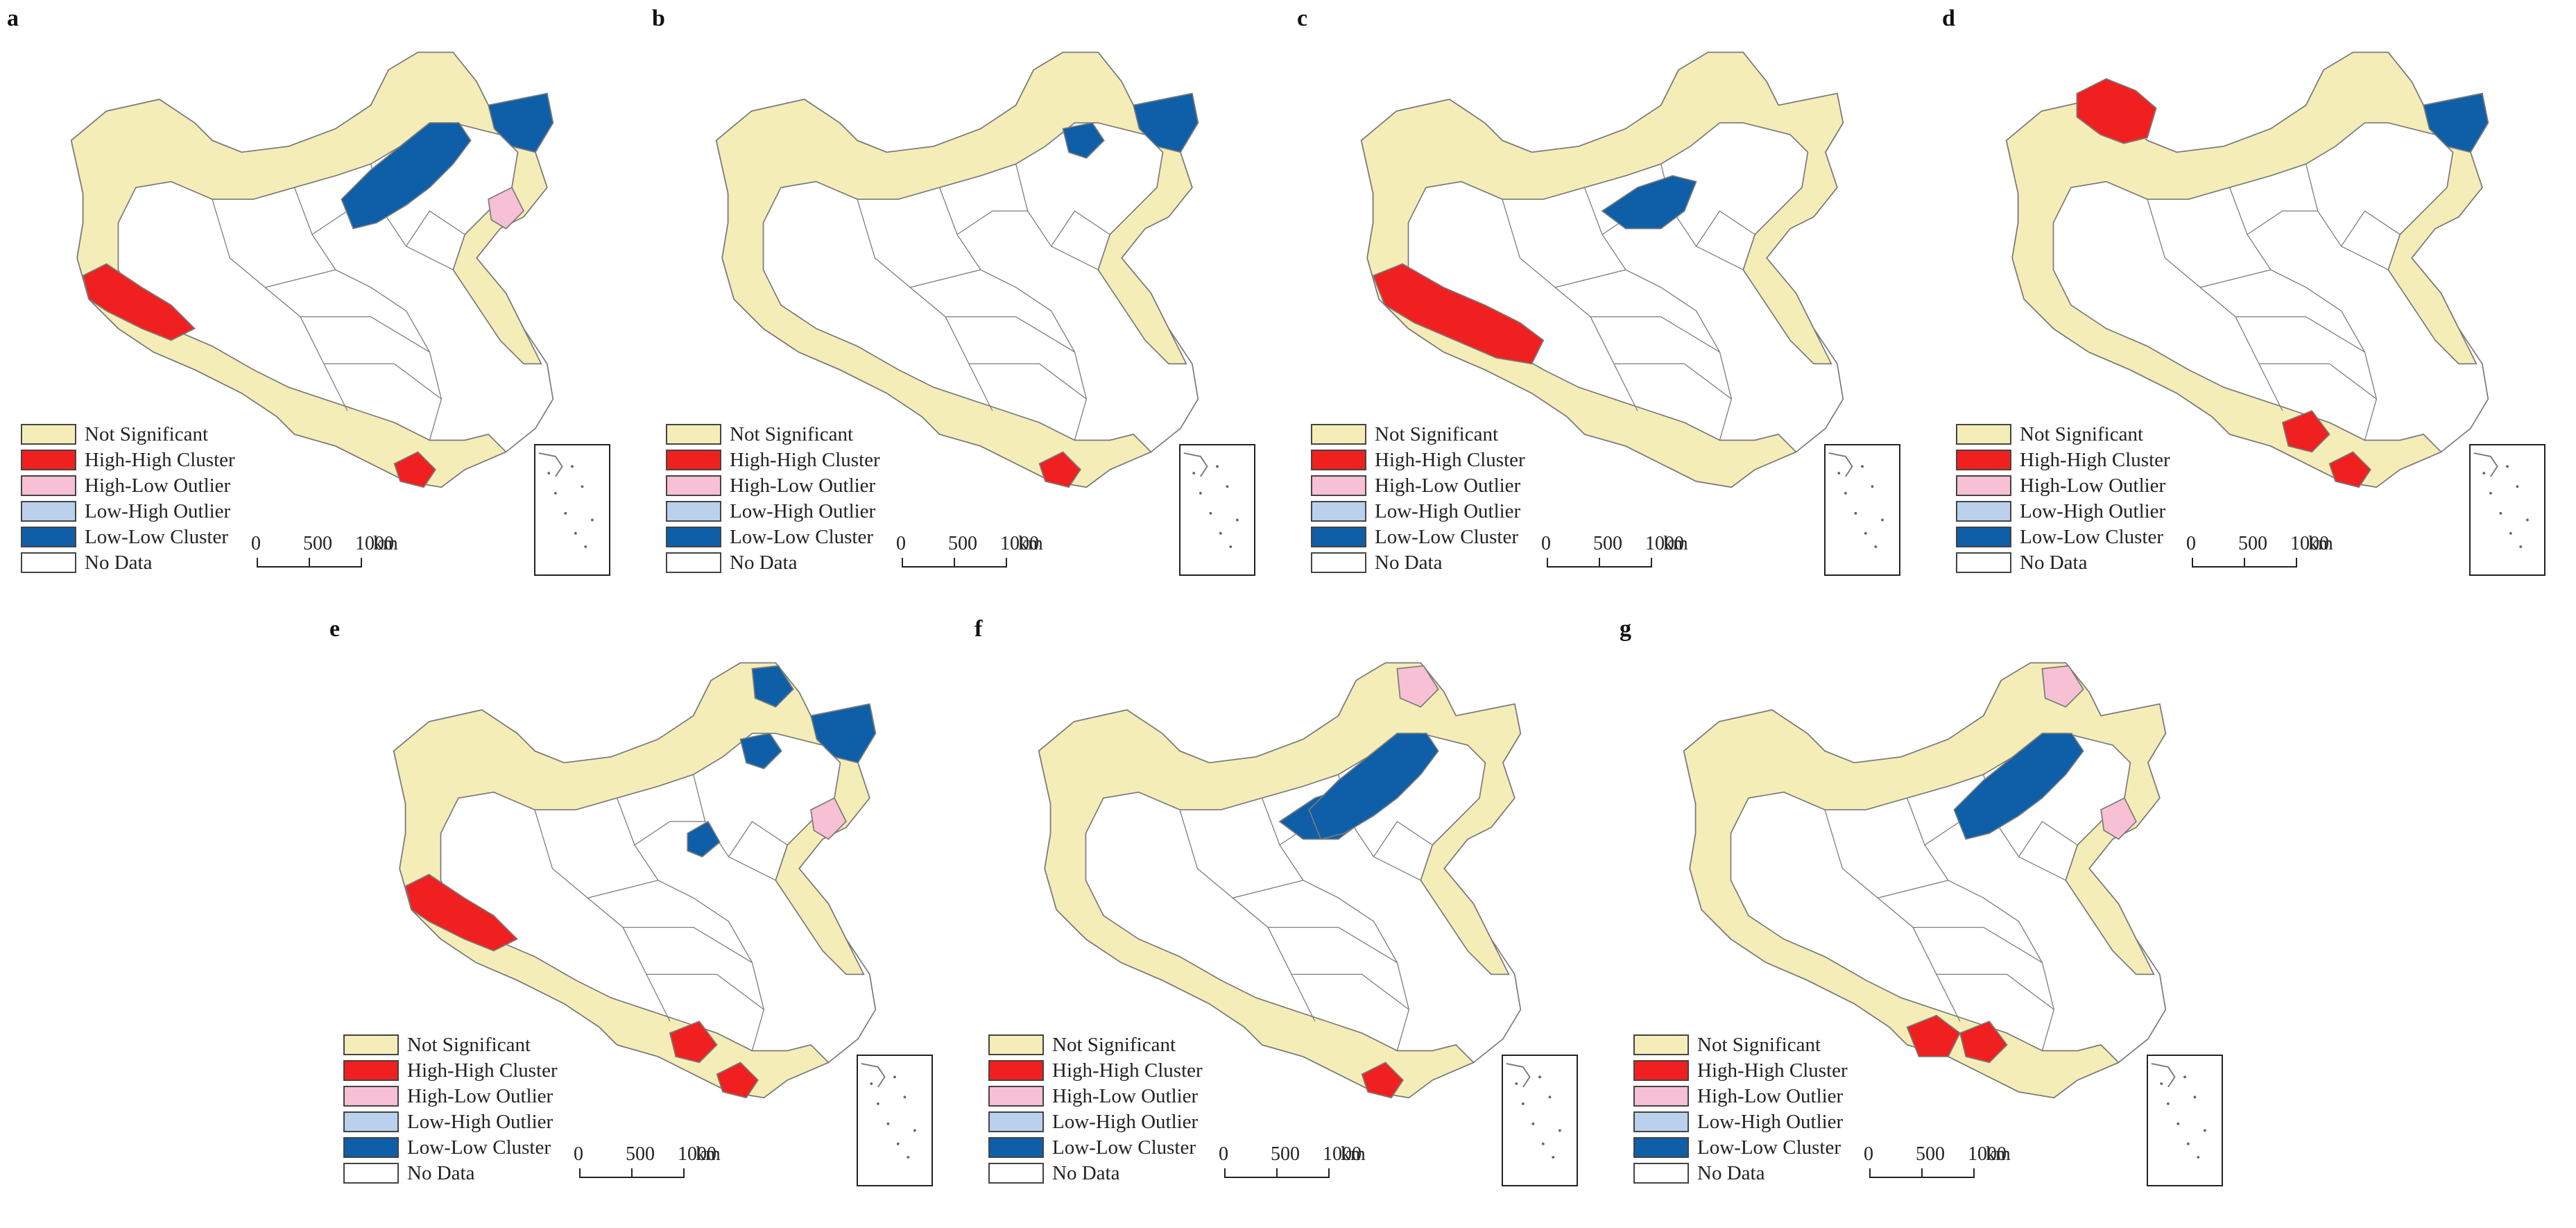 The width and height of the screenshot is (2576, 1228). I want to click on legend-label: Low-Low Cluster, so click(479, 1147).